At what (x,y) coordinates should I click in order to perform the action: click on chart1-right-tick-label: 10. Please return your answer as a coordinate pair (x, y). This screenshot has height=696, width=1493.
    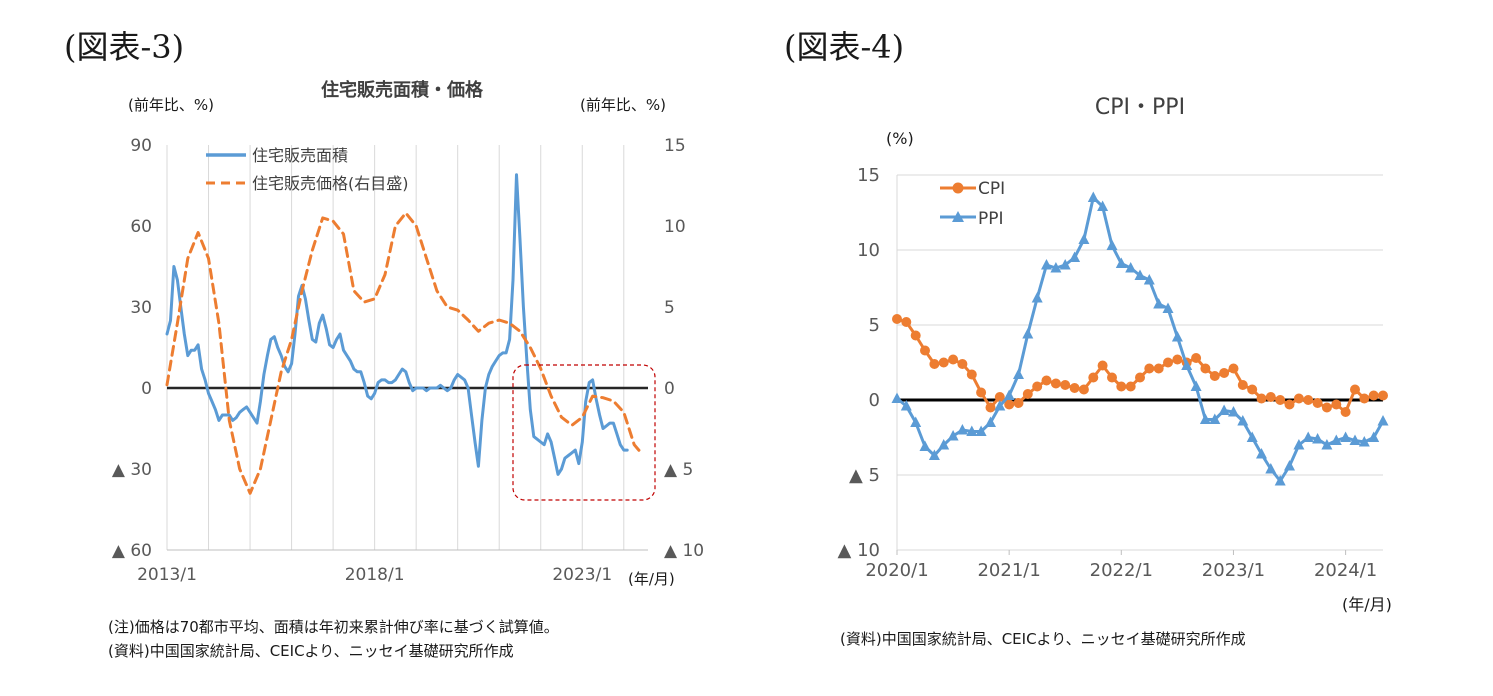
    Looking at the image, I should click on (675, 227).